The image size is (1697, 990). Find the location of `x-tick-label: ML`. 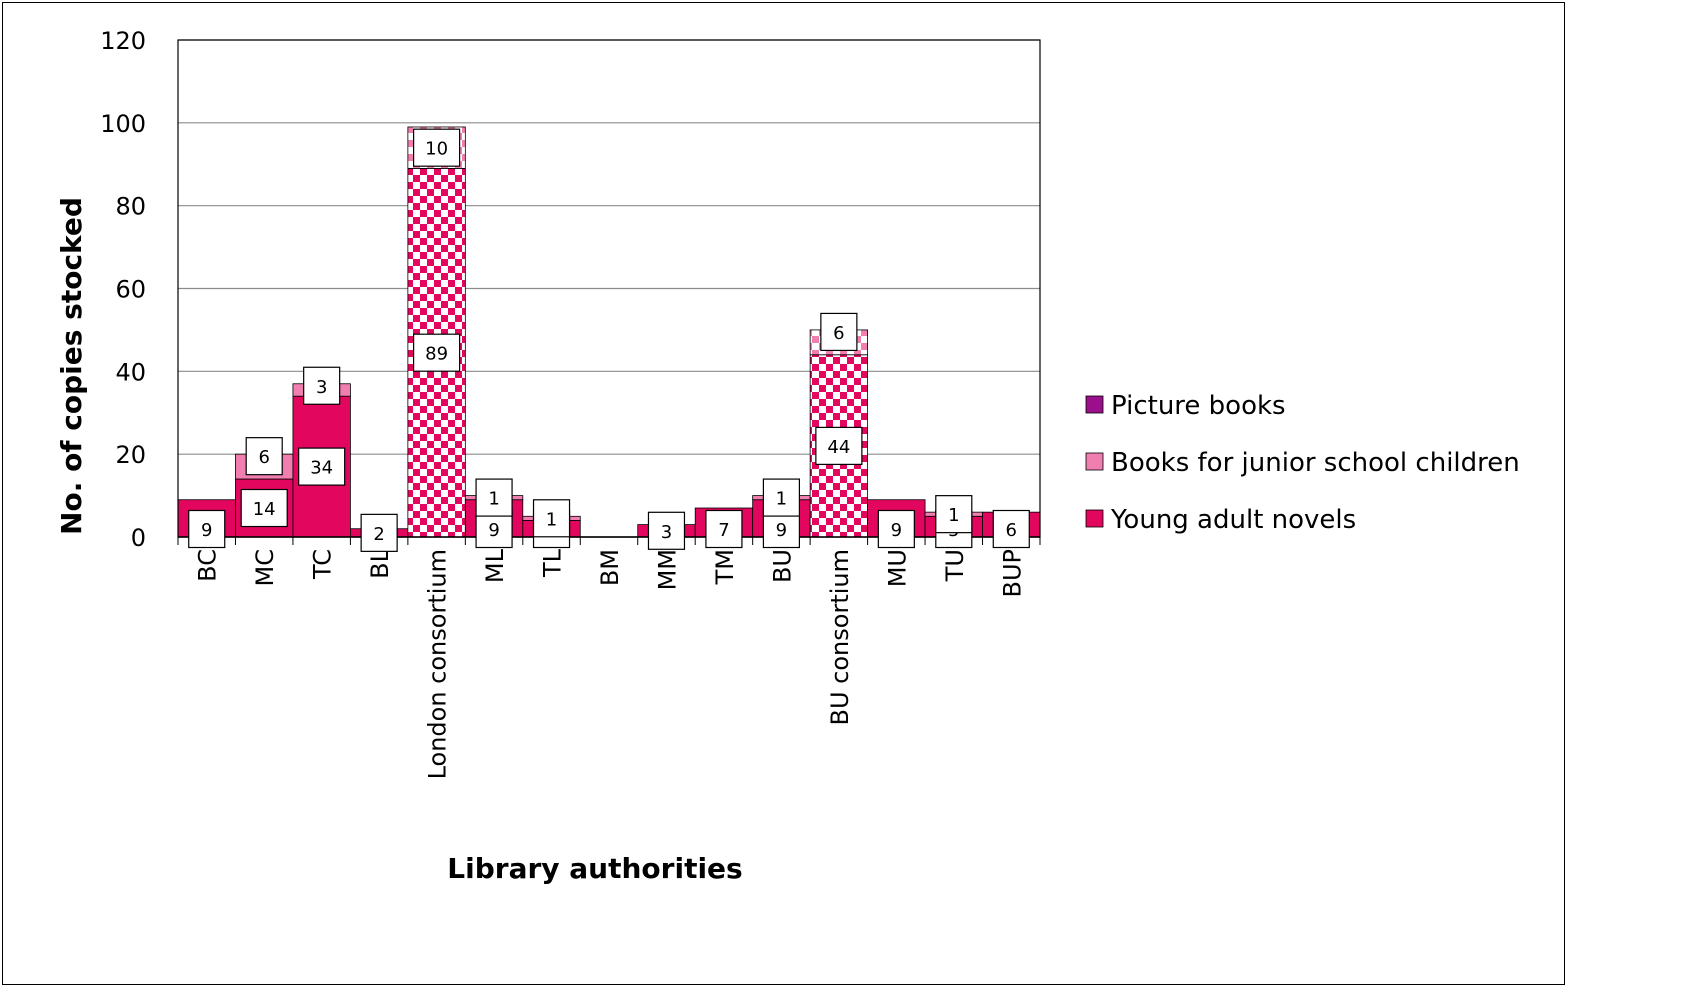

x-tick-label: ML is located at coordinates (495, 565).